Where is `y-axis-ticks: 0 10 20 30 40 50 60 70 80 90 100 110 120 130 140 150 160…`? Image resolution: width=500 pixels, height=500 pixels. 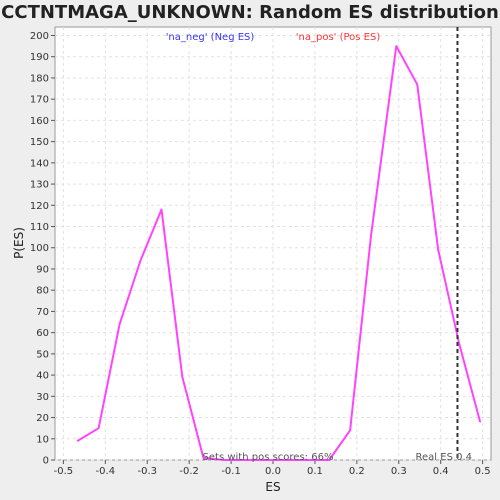 y-axis-ticks: 0 10 20 30 40 50 60 70 80 90 100 110 120 130 140 150 160… is located at coordinates (42, 249).